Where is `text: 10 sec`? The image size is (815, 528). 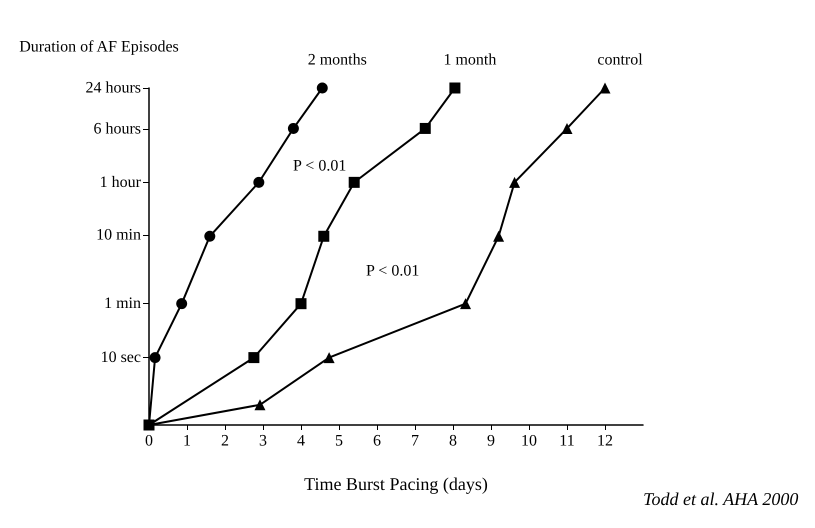 text: 10 sec is located at coordinates (120, 357).